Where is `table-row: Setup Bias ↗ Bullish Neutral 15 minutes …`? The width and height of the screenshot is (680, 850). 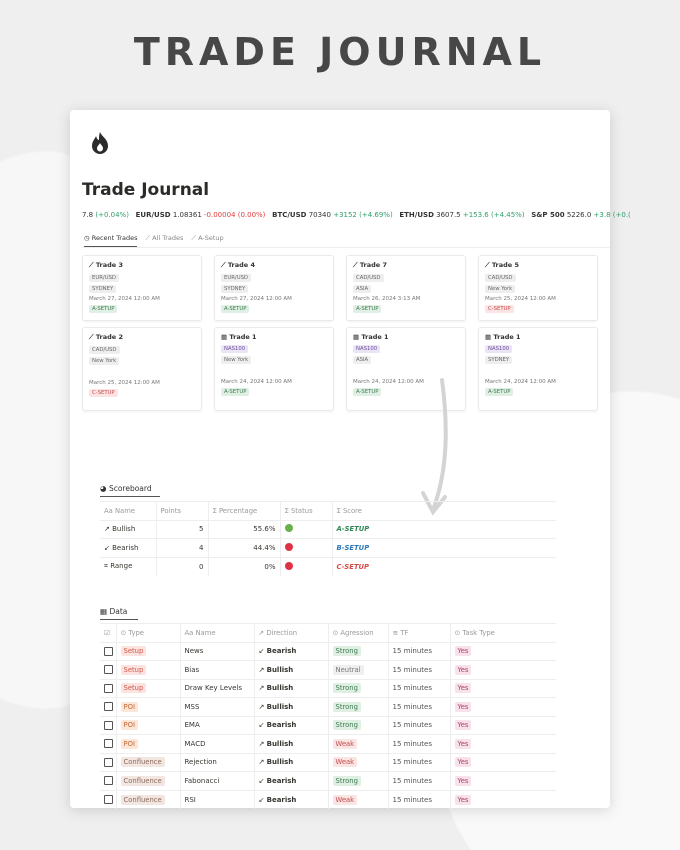
table-row: Setup Bias ↗ Bullish Neutral 15 minutes … is located at coordinates (328, 669).